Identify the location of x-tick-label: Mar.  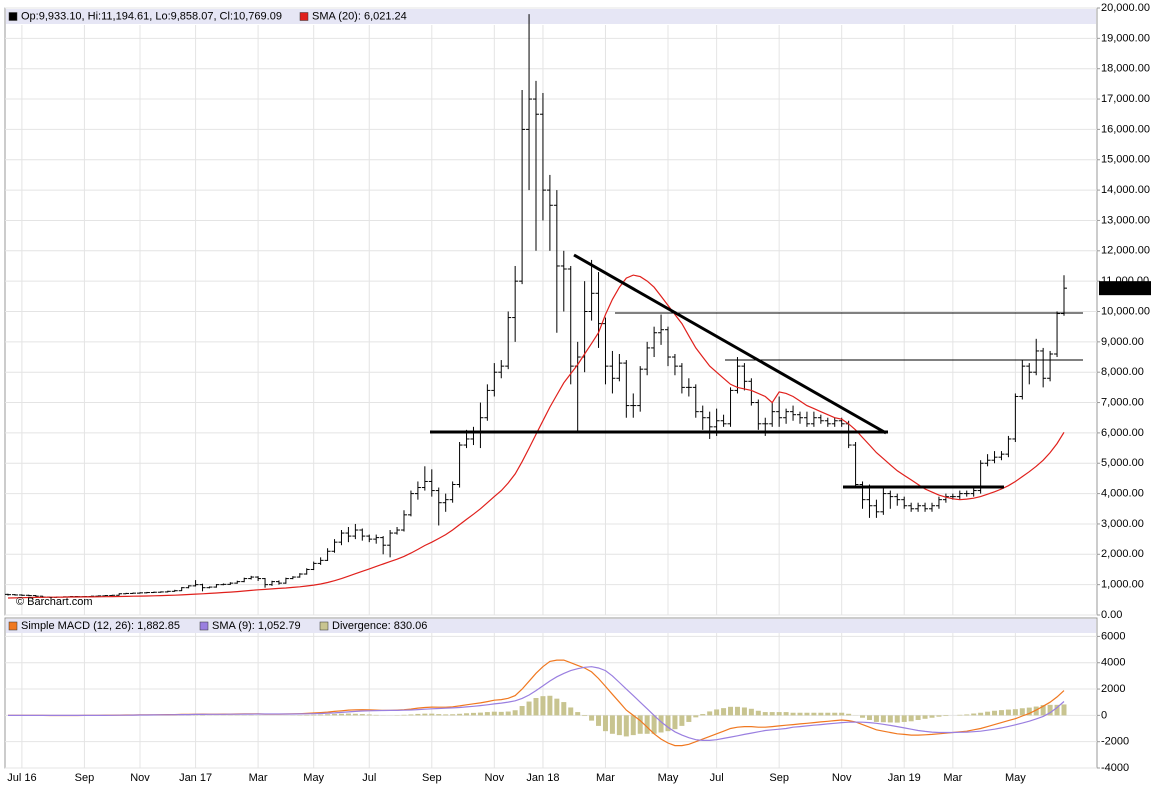
(605, 778).